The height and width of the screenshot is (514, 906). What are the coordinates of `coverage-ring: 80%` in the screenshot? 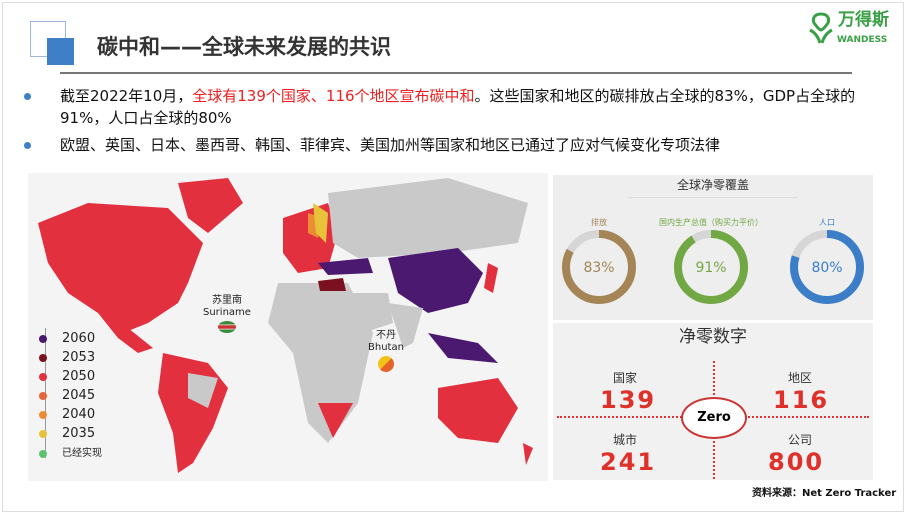 It's located at (827, 267).